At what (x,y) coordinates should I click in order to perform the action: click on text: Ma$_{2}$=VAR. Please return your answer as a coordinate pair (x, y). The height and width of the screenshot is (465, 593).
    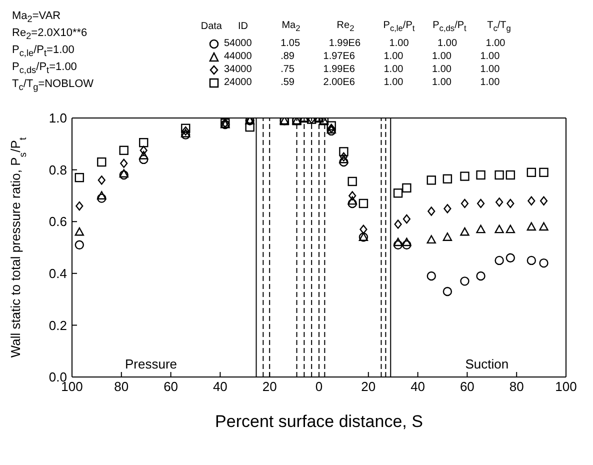
    Looking at the image, I should click on (36, 17).